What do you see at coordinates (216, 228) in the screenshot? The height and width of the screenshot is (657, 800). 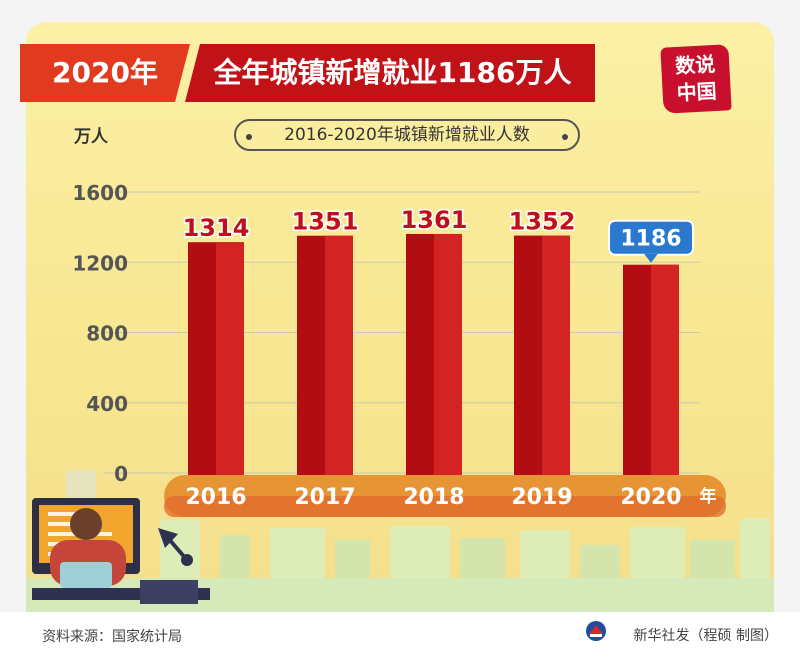 I see `value-label: 1314` at bounding box center [216, 228].